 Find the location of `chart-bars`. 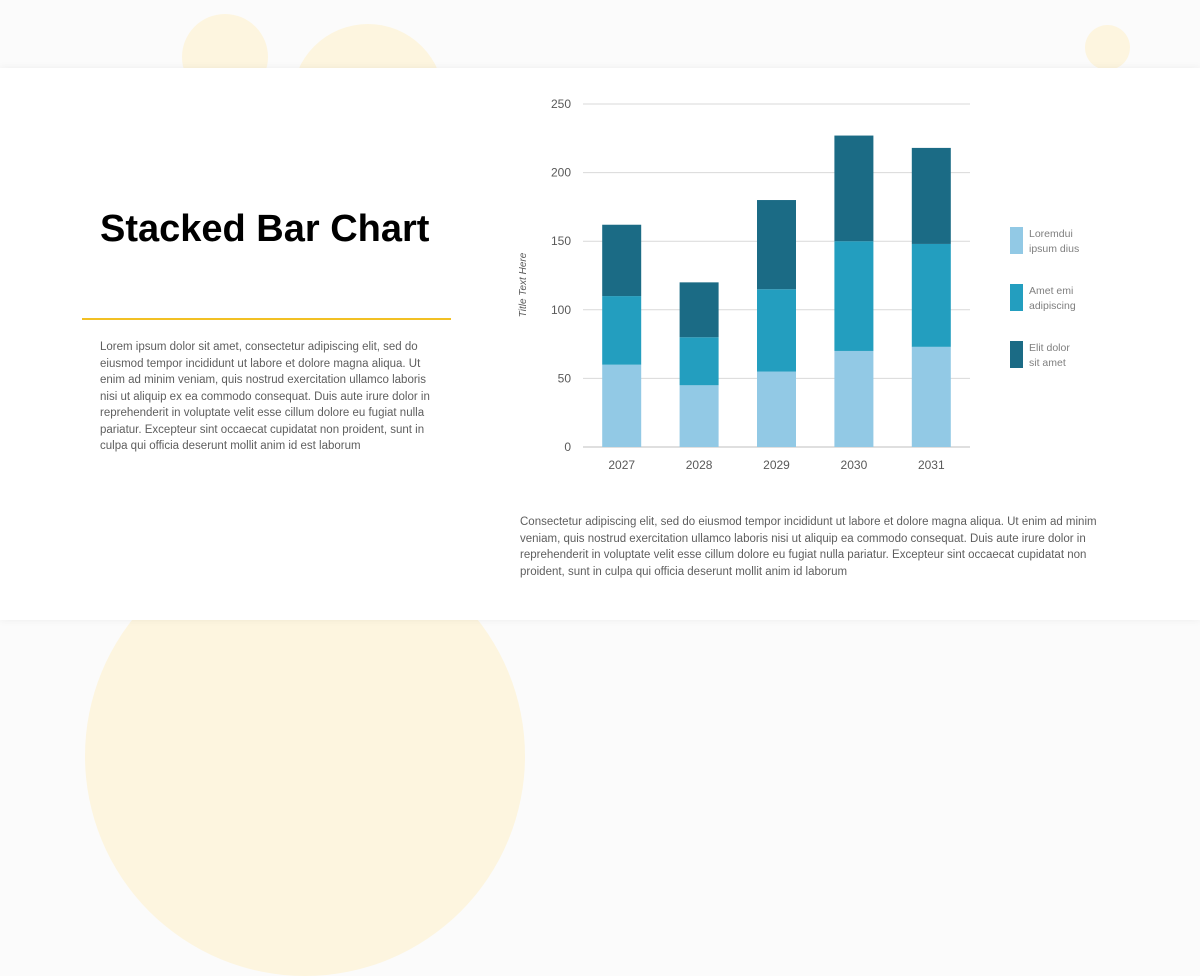

chart-bars is located at coordinates (776, 291).